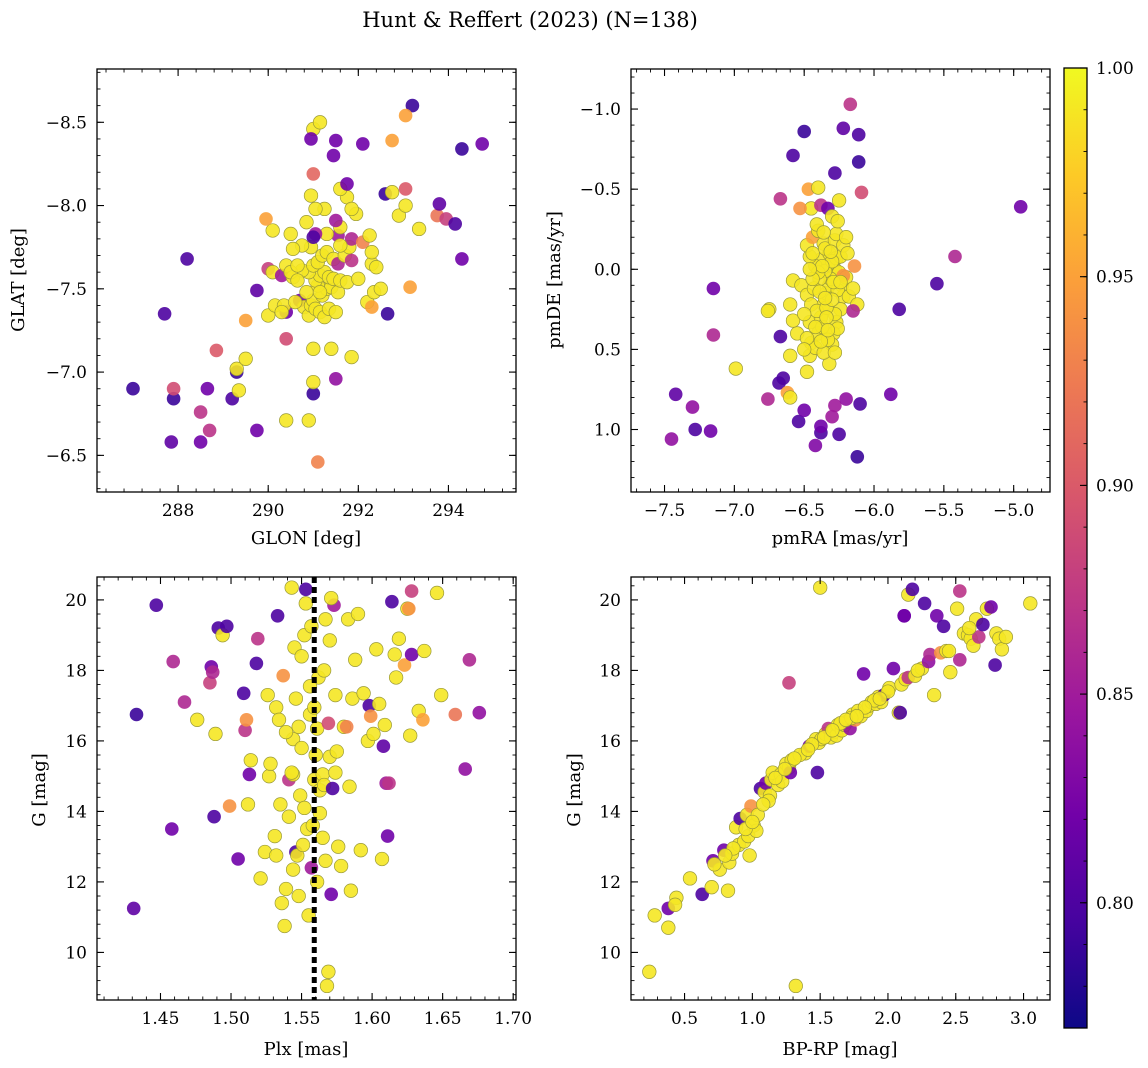 Image resolution: width=1148 pixels, height=1068 pixels. What do you see at coordinates (1115, 904) in the screenshot?
I see `colorbar-tick-label: 0.80` at bounding box center [1115, 904].